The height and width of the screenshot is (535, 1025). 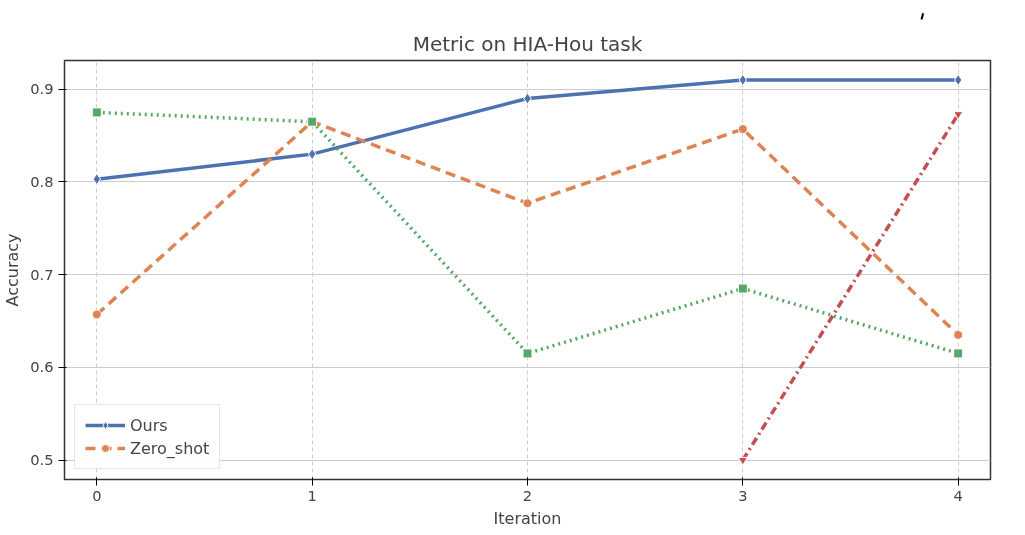 What do you see at coordinates (170, 448) in the screenshot?
I see `legend-label: Zero_shot` at bounding box center [170, 448].